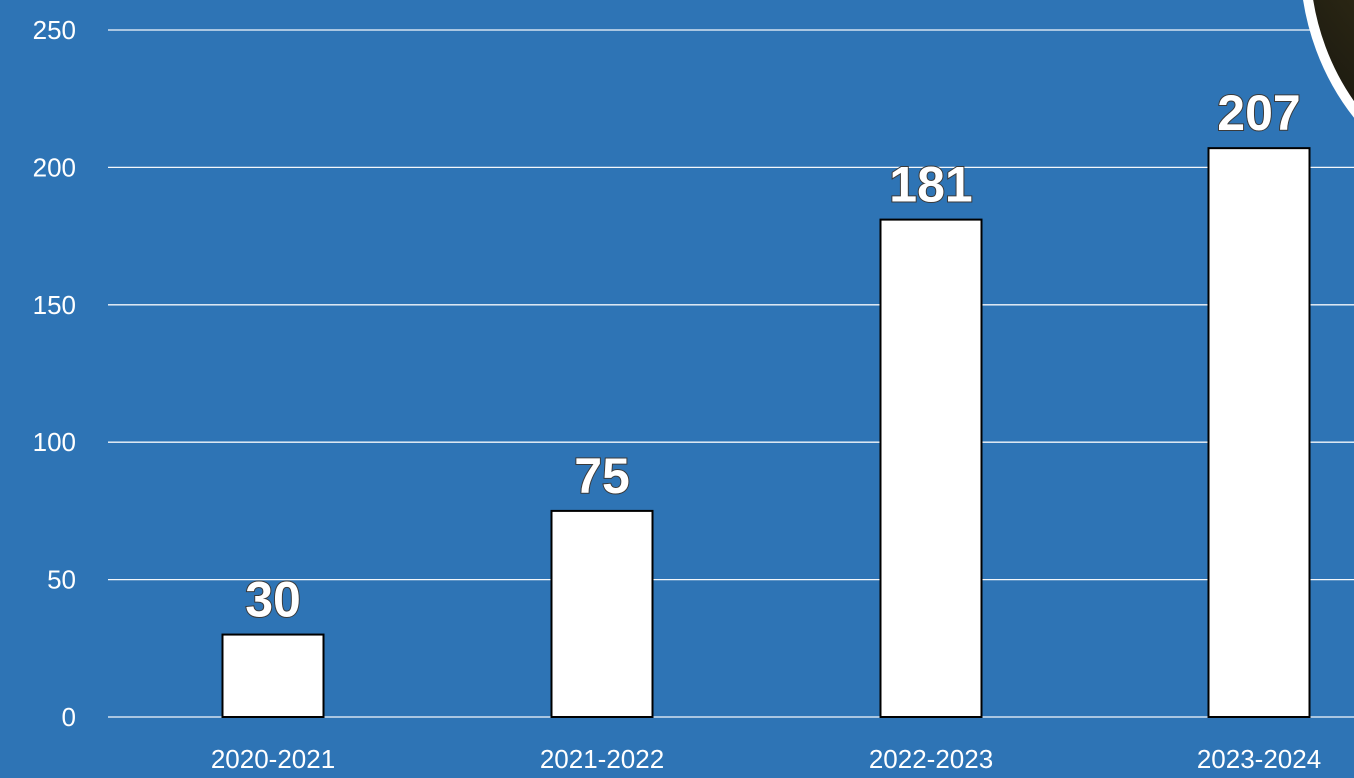  Describe the element at coordinates (273, 759) in the screenshot. I see `x-tick-label: 2020-2021` at that location.